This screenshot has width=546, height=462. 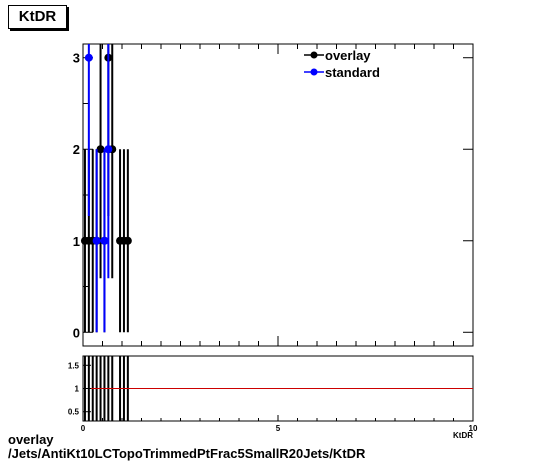 What do you see at coordinates (352, 72) in the screenshot?
I see `legend-label-standard: standard` at bounding box center [352, 72].